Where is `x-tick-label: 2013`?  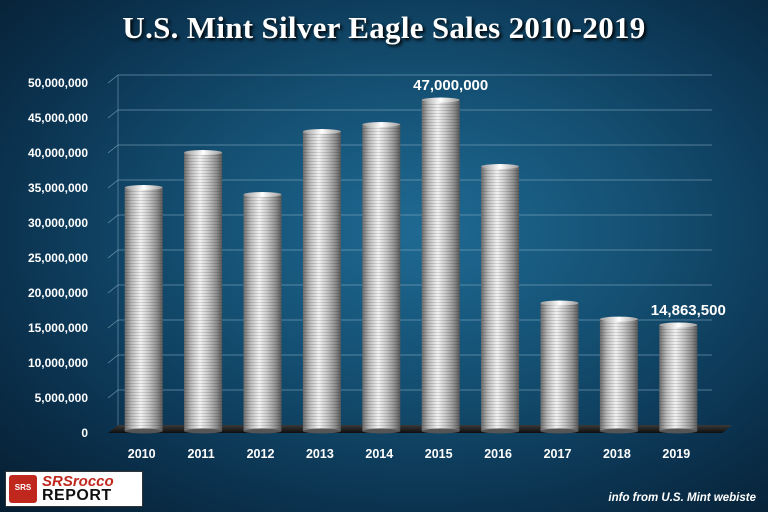 x-tick-label: 2013 is located at coordinates (320, 454).